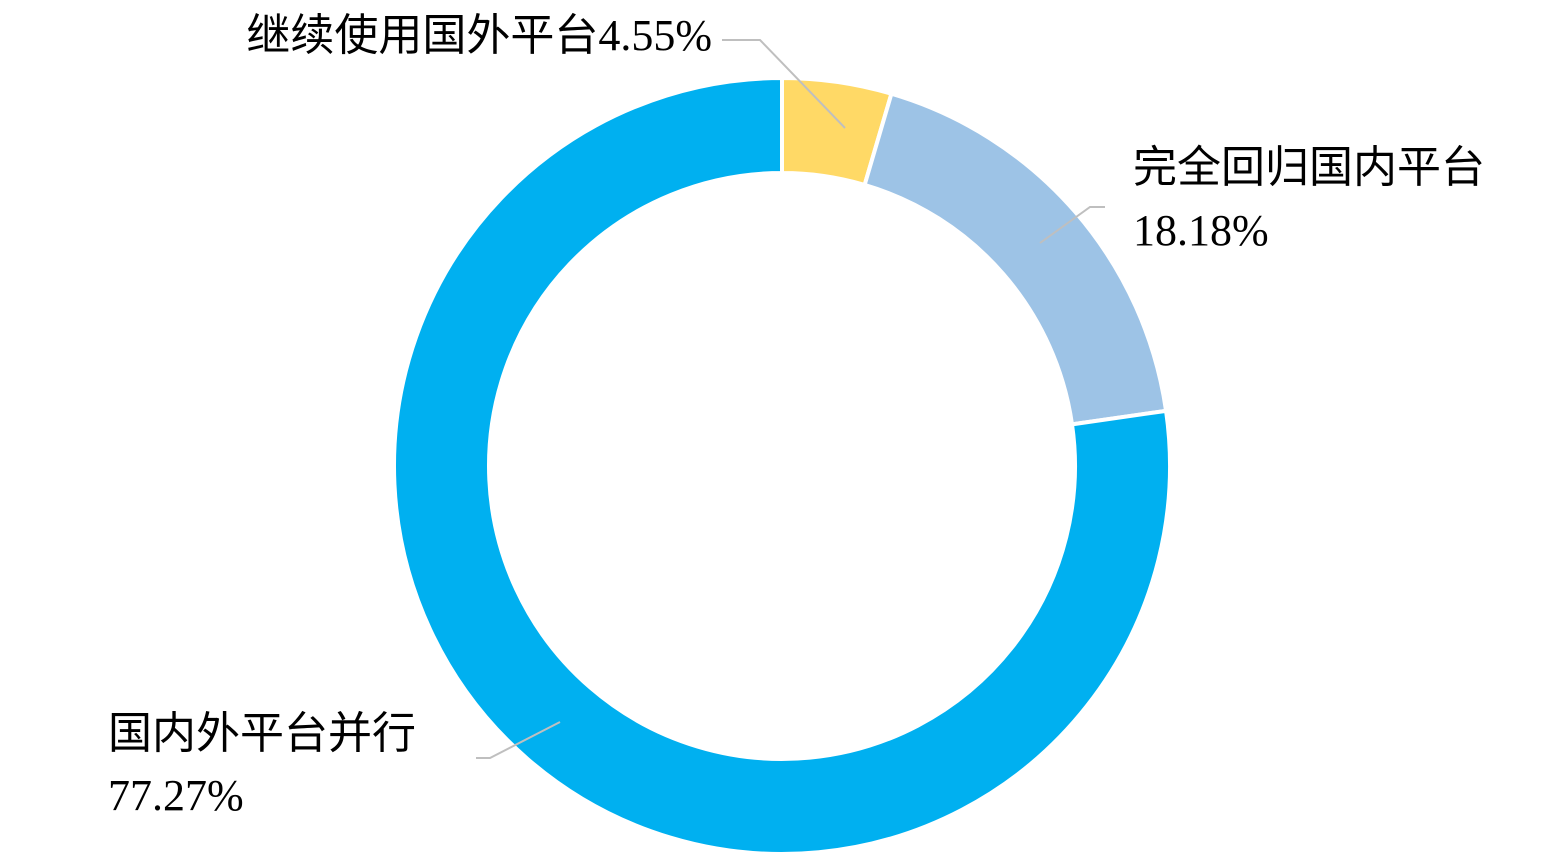 The width and height of the screenshot is (1545, 868). I want to click on data-label: 继续使用国外平台4.55%, so click(479, 35).